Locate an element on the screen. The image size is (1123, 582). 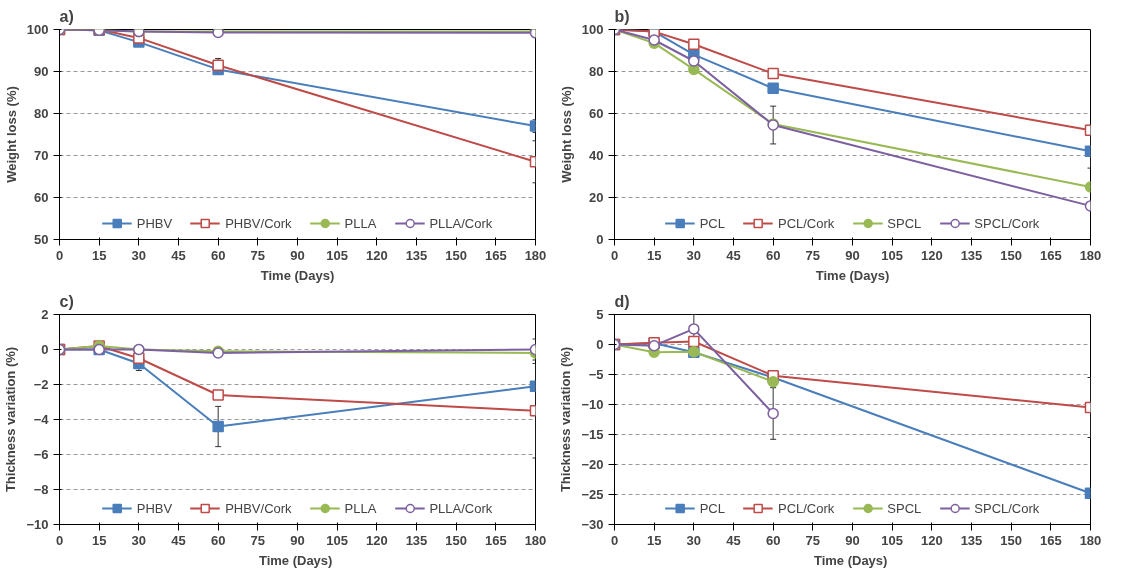
chart-title: a) is located at coordinates (66, 16).